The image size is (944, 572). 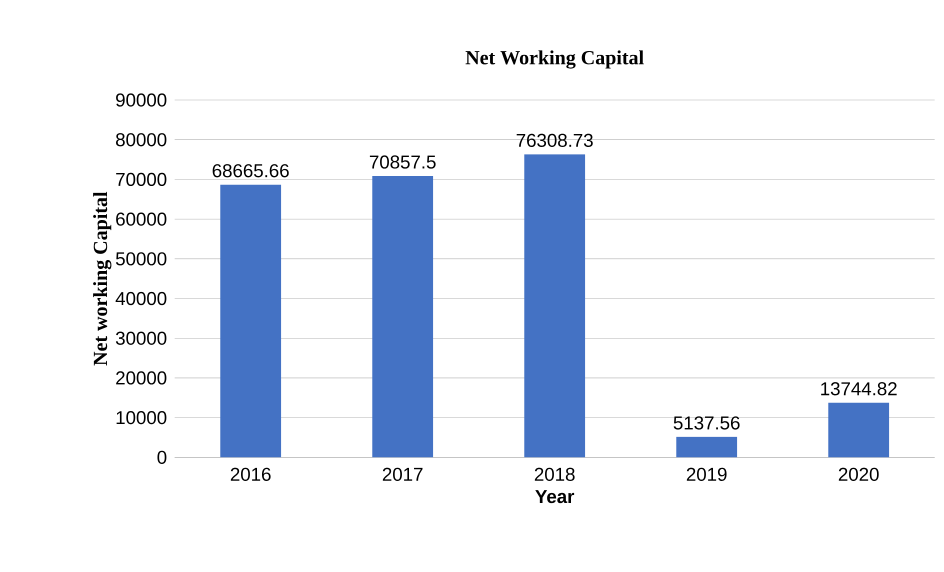 I want to click on data-label: 76308.73, so click(x=554, y=140).